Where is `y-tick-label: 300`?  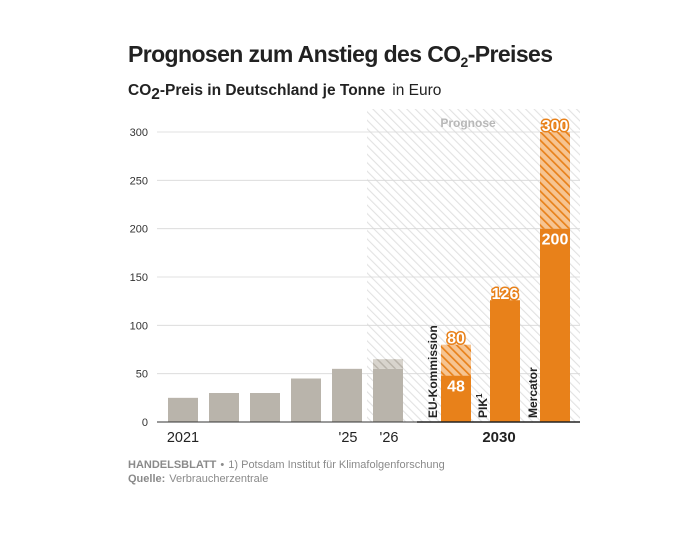 y-tick-label: 300 is located at coordinates (139, 133).